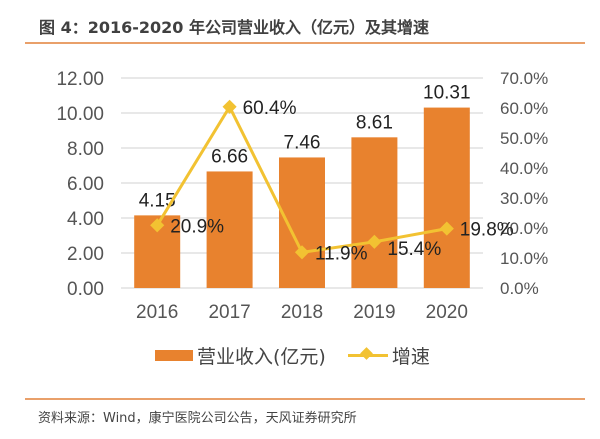  Describe the element at coordinates (414, 249) in the screenshot. I see `line-data-label: 15.4%` at that location.